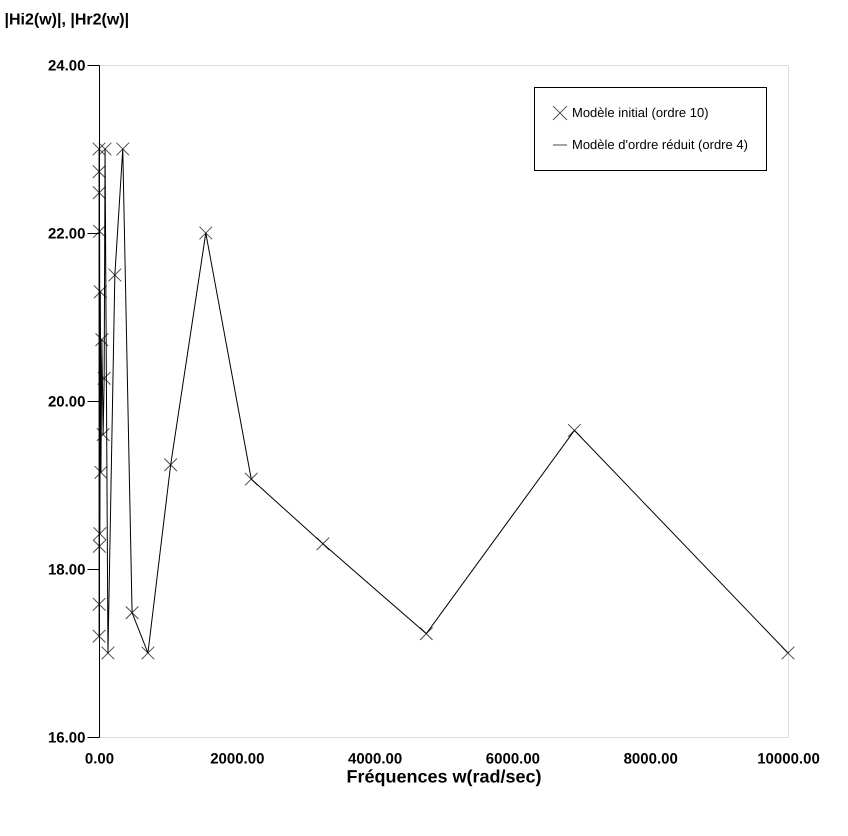 The height and width of the screenshot is (836, 848). Describe the element at coordinates (660, 144) in the screenshot. I see `legend-label: Modèle d'ordre réduit (ordre 4)` at that location.